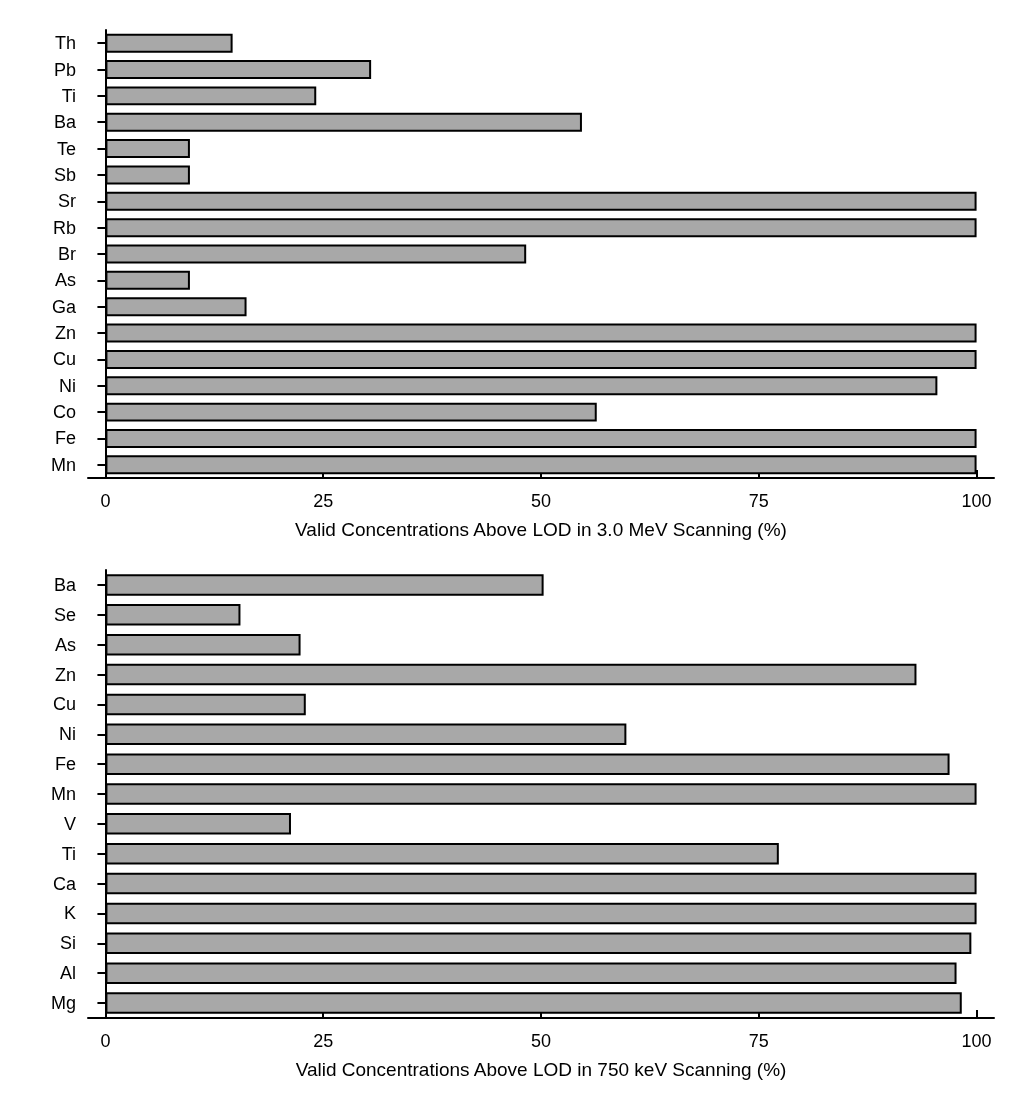  Describe the element at coordinates (67, 201) in the screenshot. I see `y-tick-label: Sr` at that location.